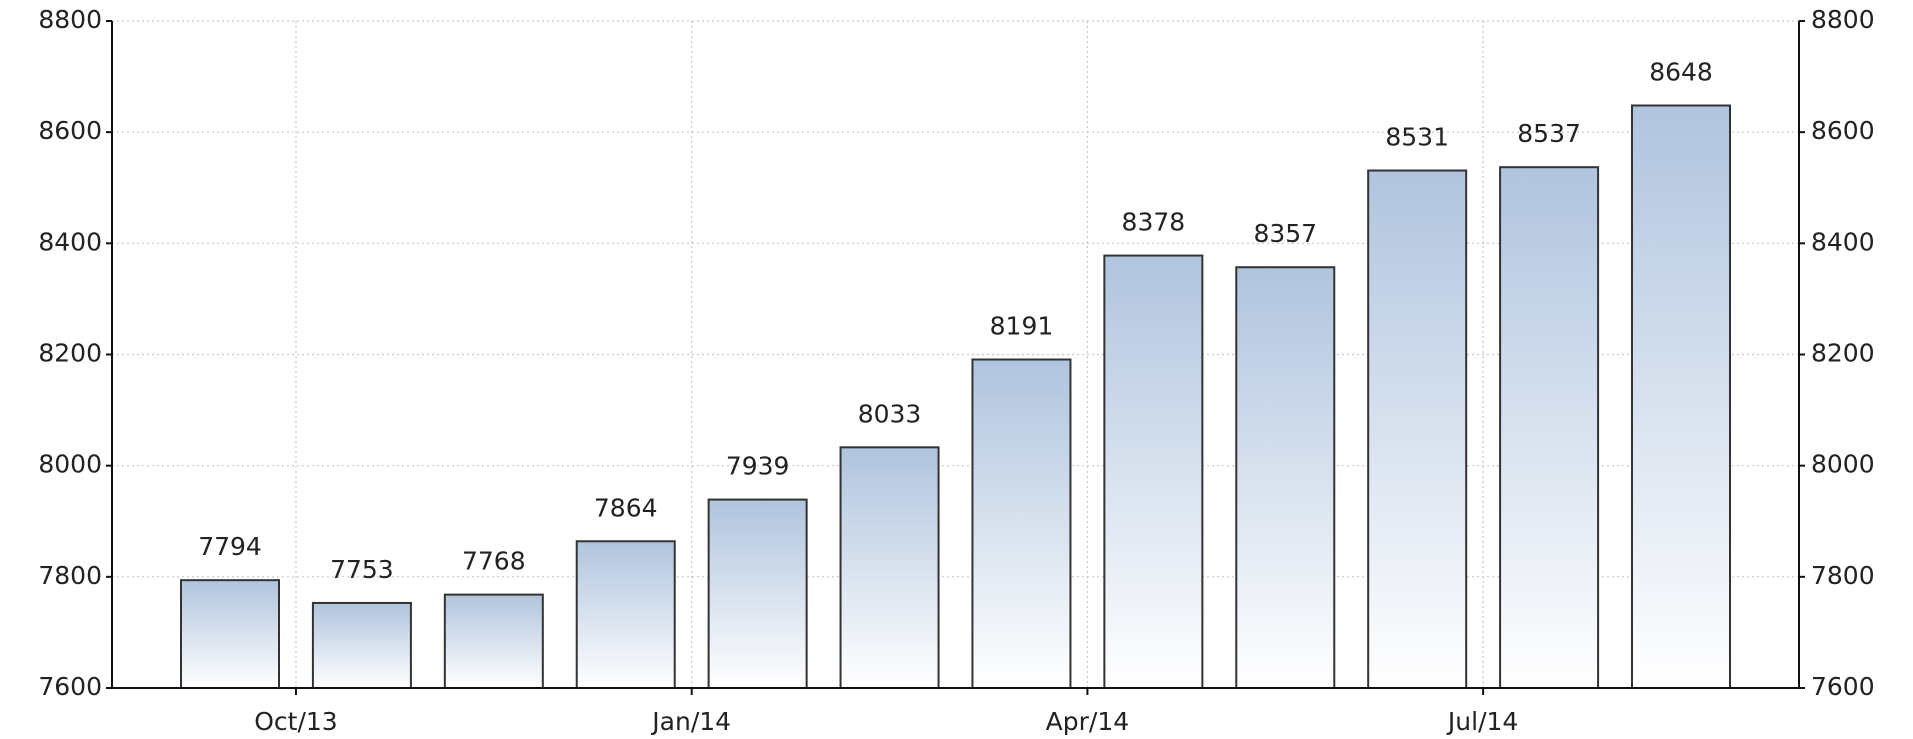 This screenshot has width=1913, height=739. Describe the element at coordinates (230, 546) in the screenshot. I see `value-label: 7794` at that location.